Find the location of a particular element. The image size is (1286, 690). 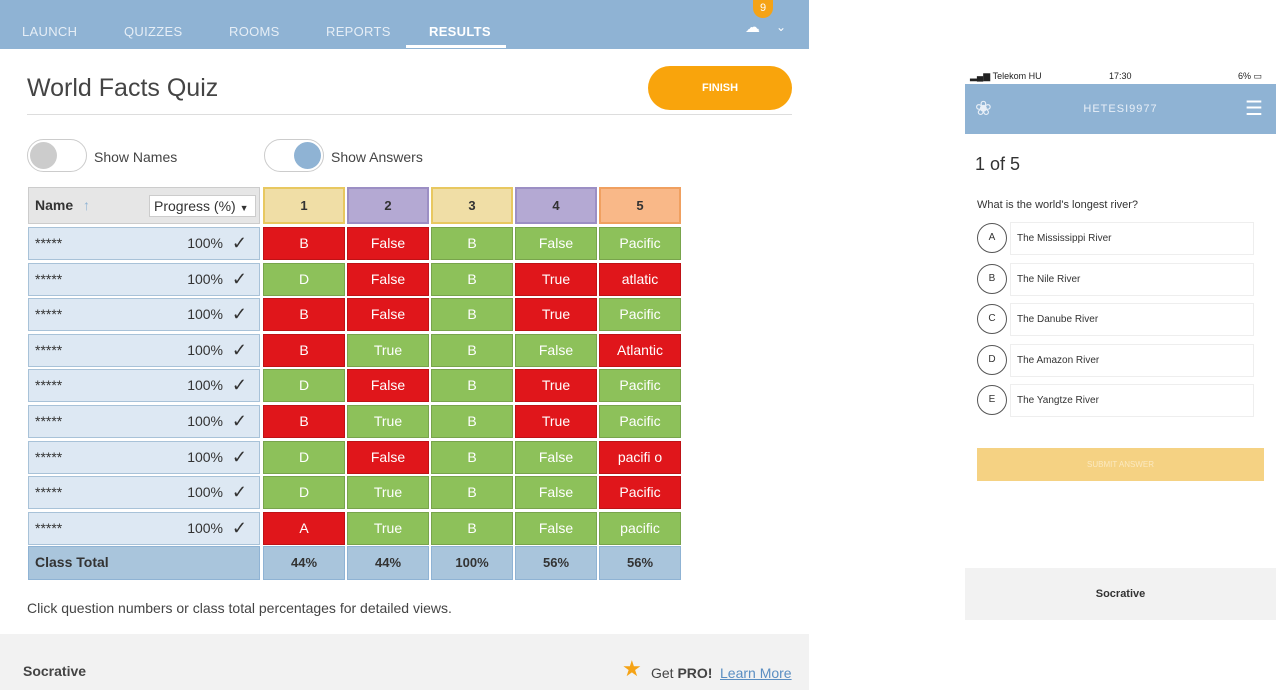

progress-select-value: Progress (%) is located at coordinates (195, 206).